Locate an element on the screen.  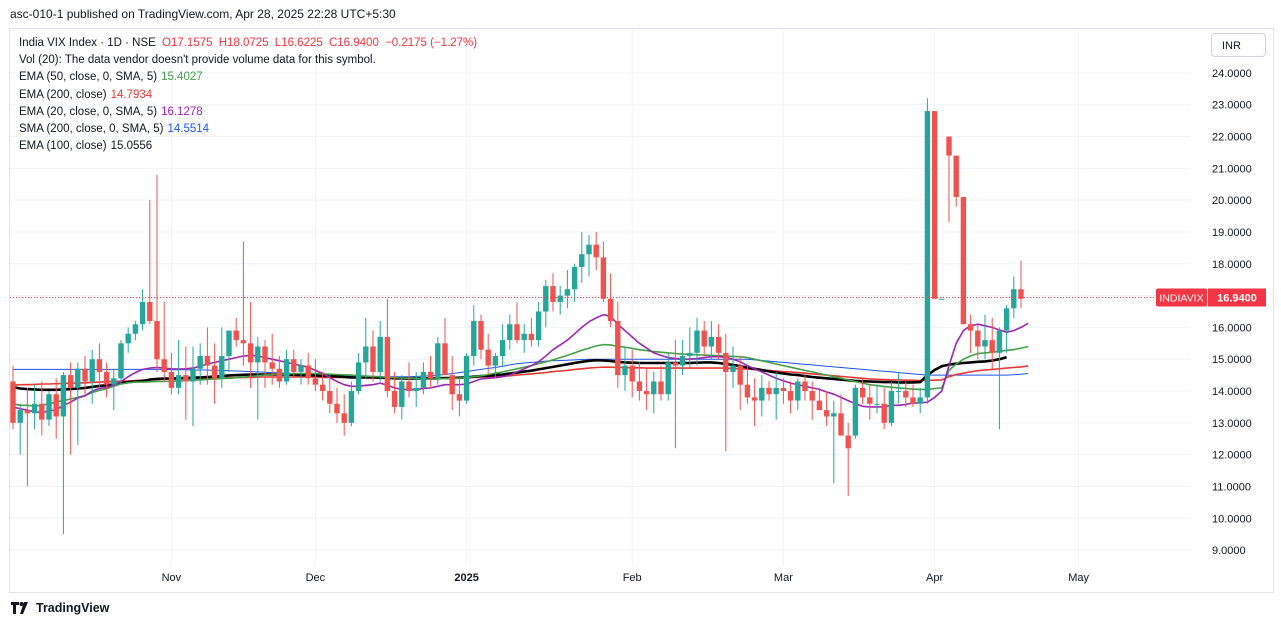
indicator-ema200: EMA (200, close) 14.7934 is located at coordinates (249, 95).